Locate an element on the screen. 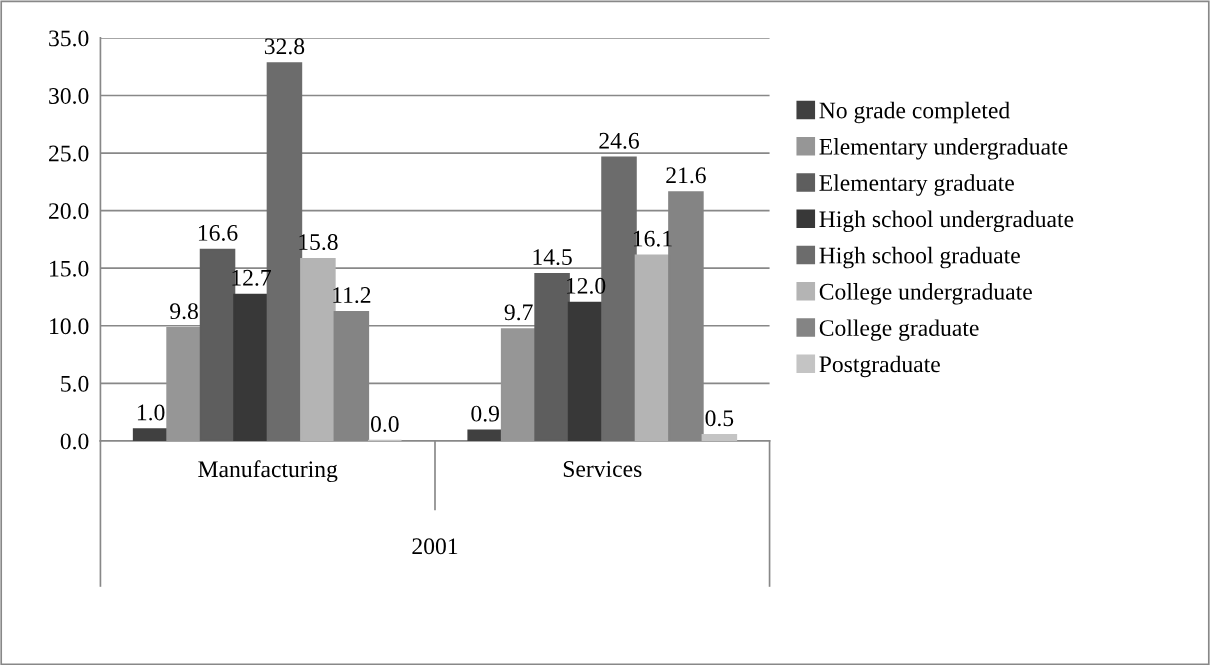 This screenshot has height=665, width=1210. data-label: 9.7 is located at coordinates (518, 312).